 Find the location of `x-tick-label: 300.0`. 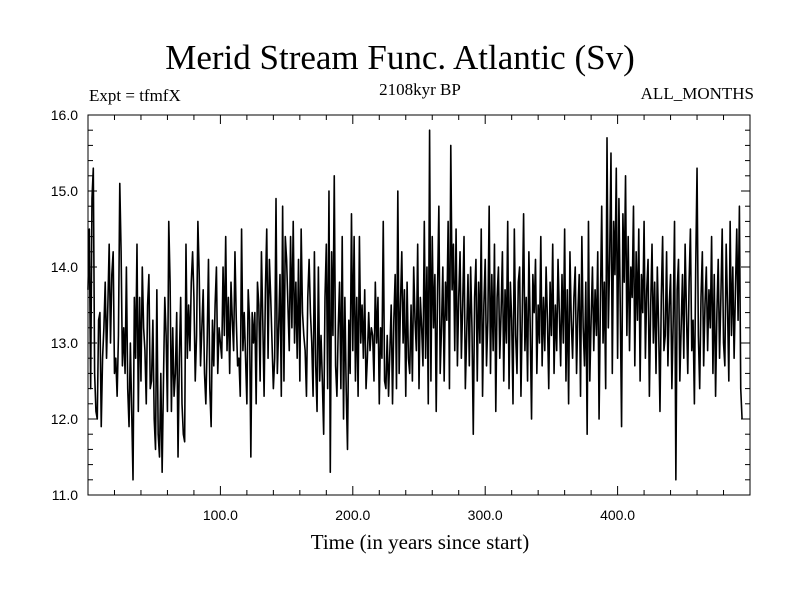

x-tick-label: 300.0 is located at coordinates (485, 515).